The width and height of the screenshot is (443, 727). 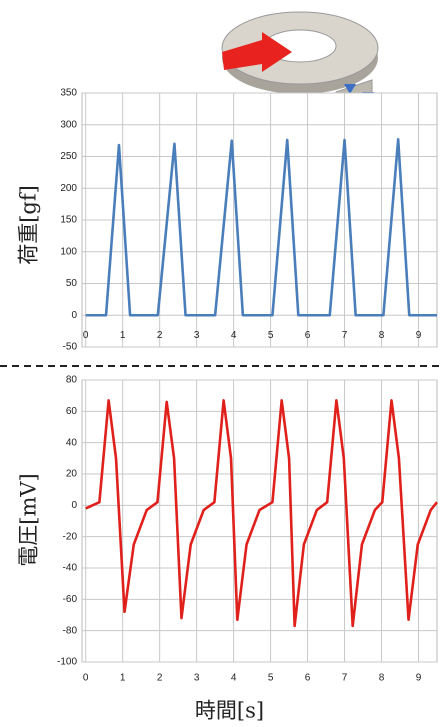 I want to click on x-axis-title: 時間[s], so click(x=229, y=711).